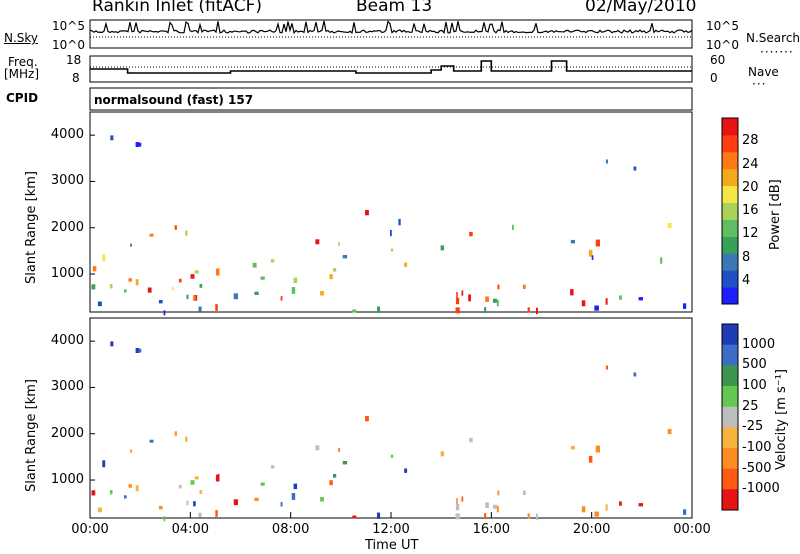  What do you see at coordinates (746, 280) in the screenshot?
I see `power-colorbar-tick: 4` at bounding box center [746, 280].